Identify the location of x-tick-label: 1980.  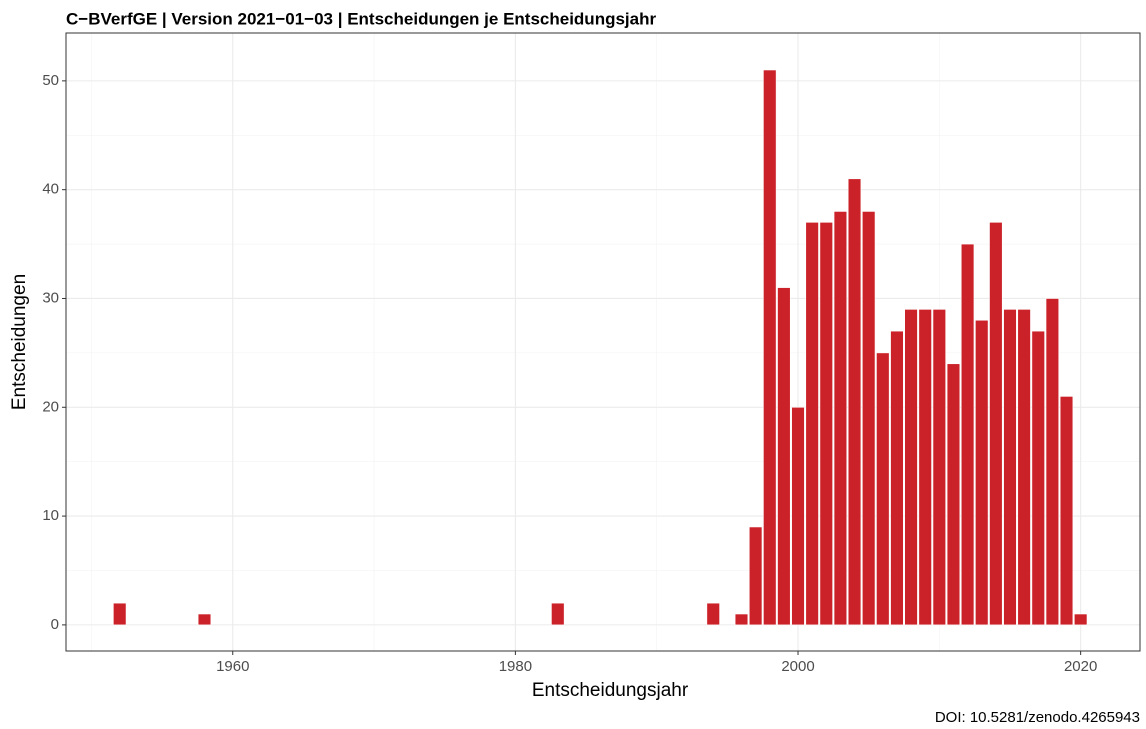
(515, 666).